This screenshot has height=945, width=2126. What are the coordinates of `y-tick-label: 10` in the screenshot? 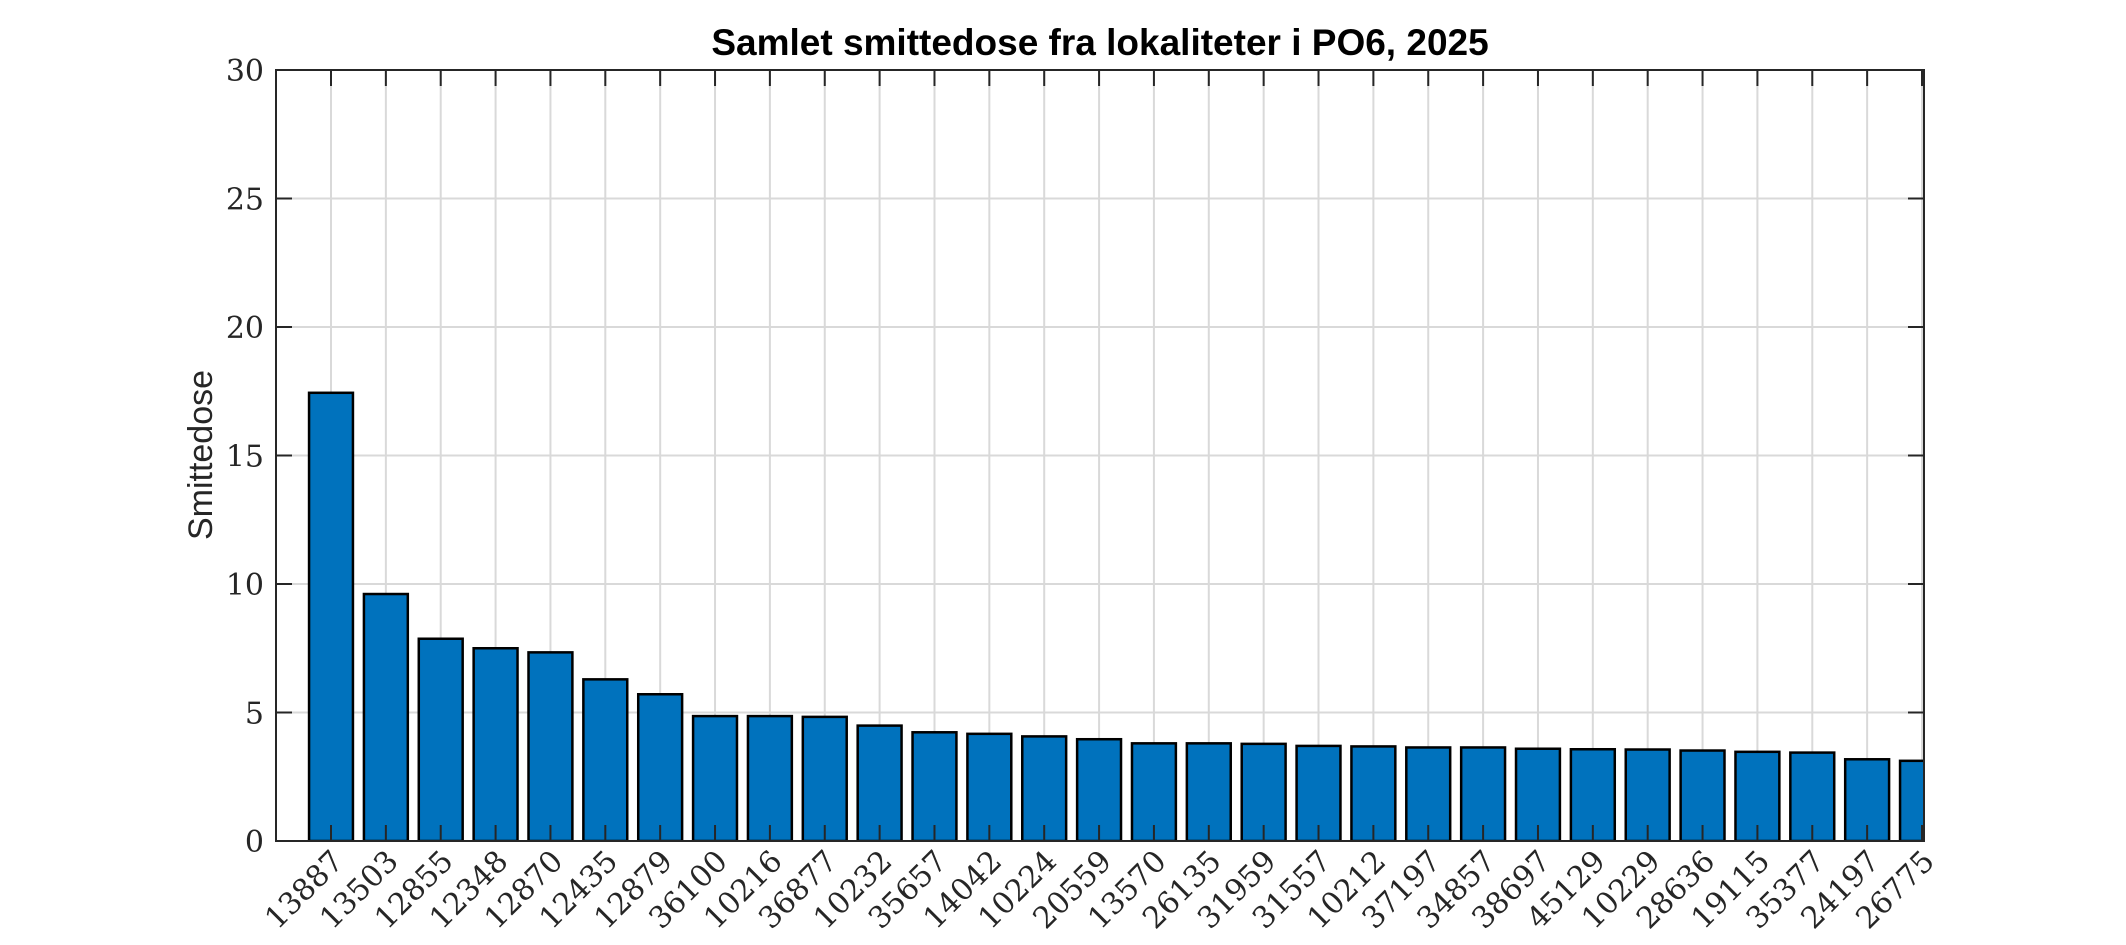 It's located at (245, 585).